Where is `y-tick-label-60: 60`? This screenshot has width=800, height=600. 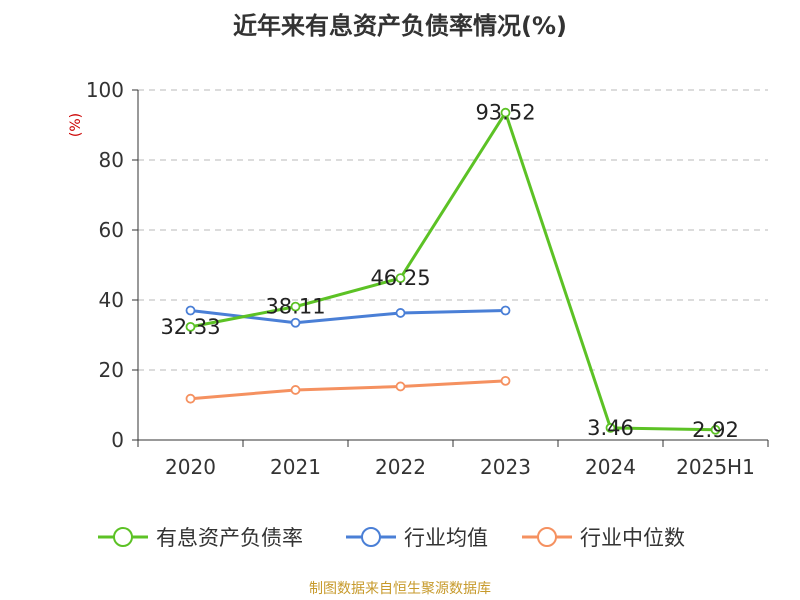 y-tick-label-60: 60 is located at coordinates (111, 230).